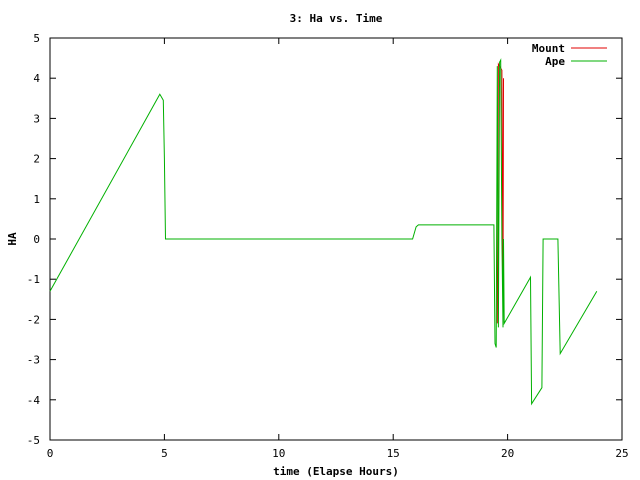  I want to click on y-tick-label: -5, so click(33, 440).